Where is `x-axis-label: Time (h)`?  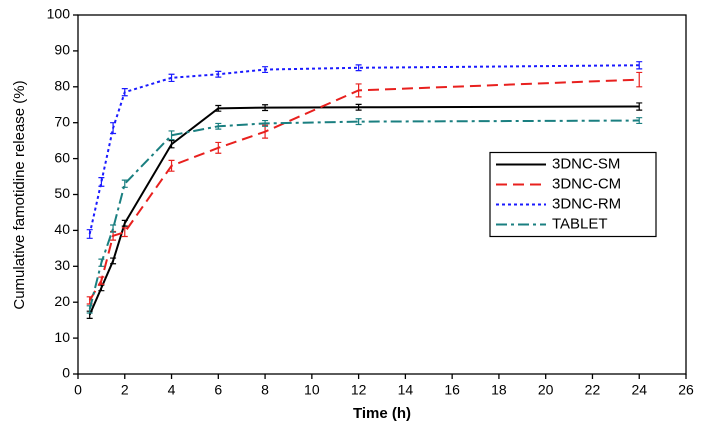 x-axis-label: Time (h) is located at coordinates (382, 413).